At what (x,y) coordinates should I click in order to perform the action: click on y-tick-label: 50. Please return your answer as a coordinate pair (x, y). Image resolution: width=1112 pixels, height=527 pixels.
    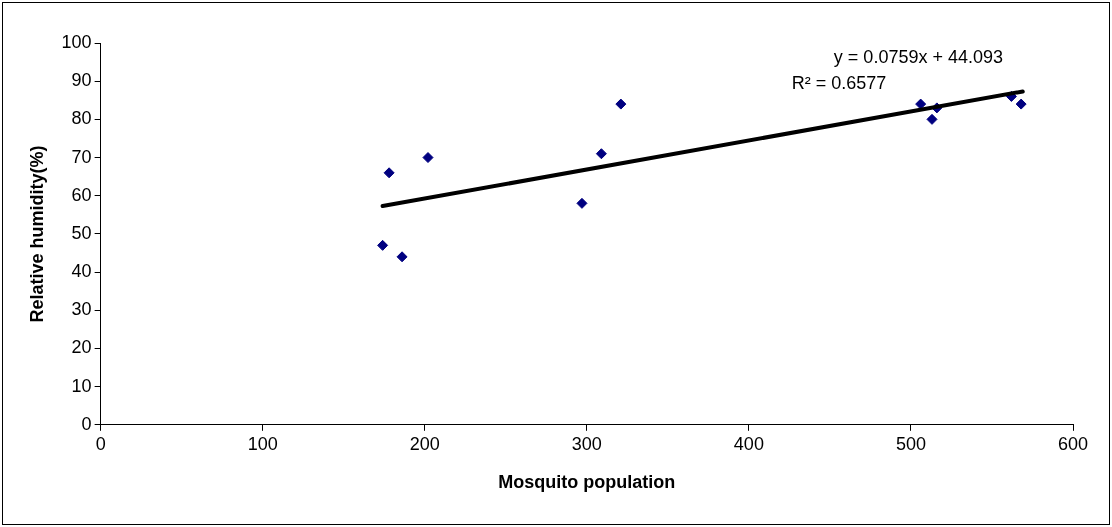
    Looking at the image, I should click on (81, 232).